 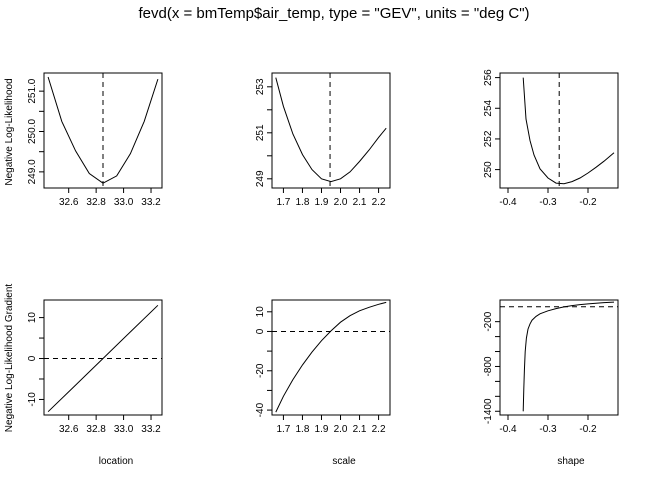 What do you see at coordinates (488, 77) in the screenshot?
I see `y-tick-label: 256` at bounding box center [488, 77].